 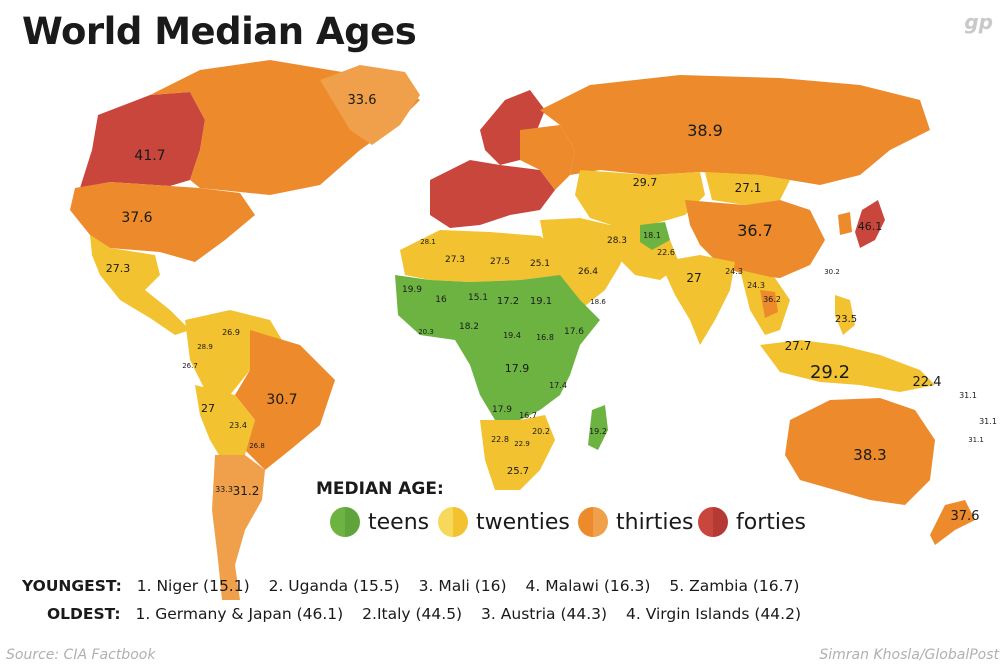 What do you see at coordinates (558, 385) in the screenshot?
I see `label-tanzania: 17.4` at bounding box center [558, 385].